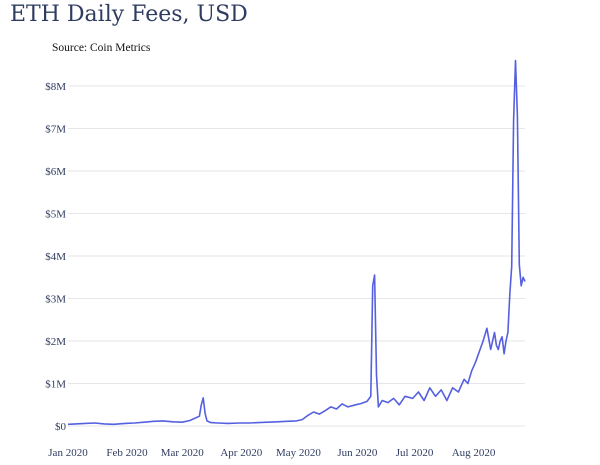 This screenshot has height=465, width=600. Describe the element at coordinates (127, 453) in the screenshot. I see `x-tick-label: Feb 2020` at that location.